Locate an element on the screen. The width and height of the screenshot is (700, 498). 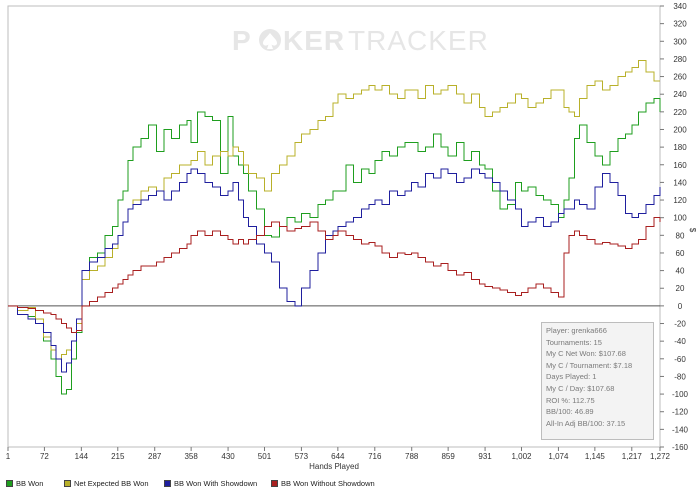
x-tick-label: 287 is located at coordinates (155, 456).